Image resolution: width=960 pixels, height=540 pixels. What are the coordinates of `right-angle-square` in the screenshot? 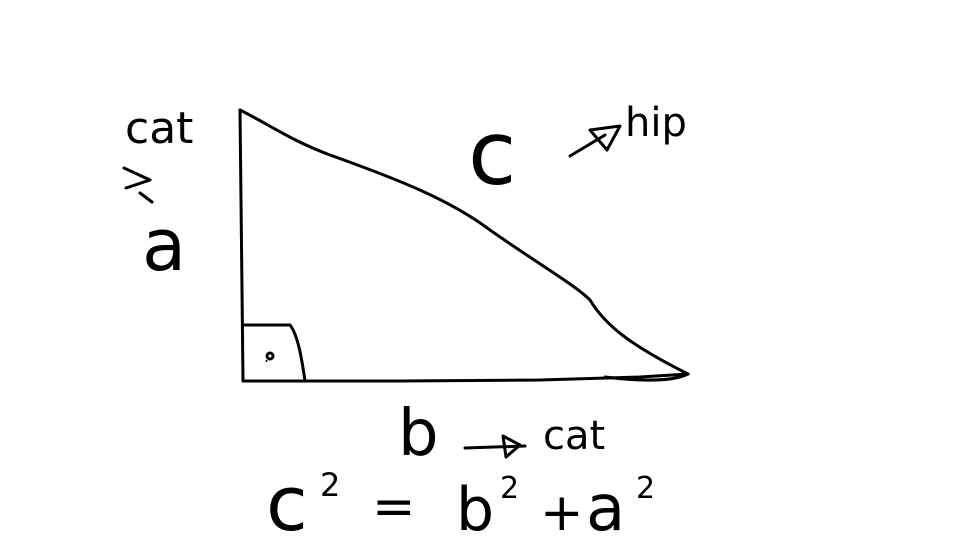 It's located at (274, 353).